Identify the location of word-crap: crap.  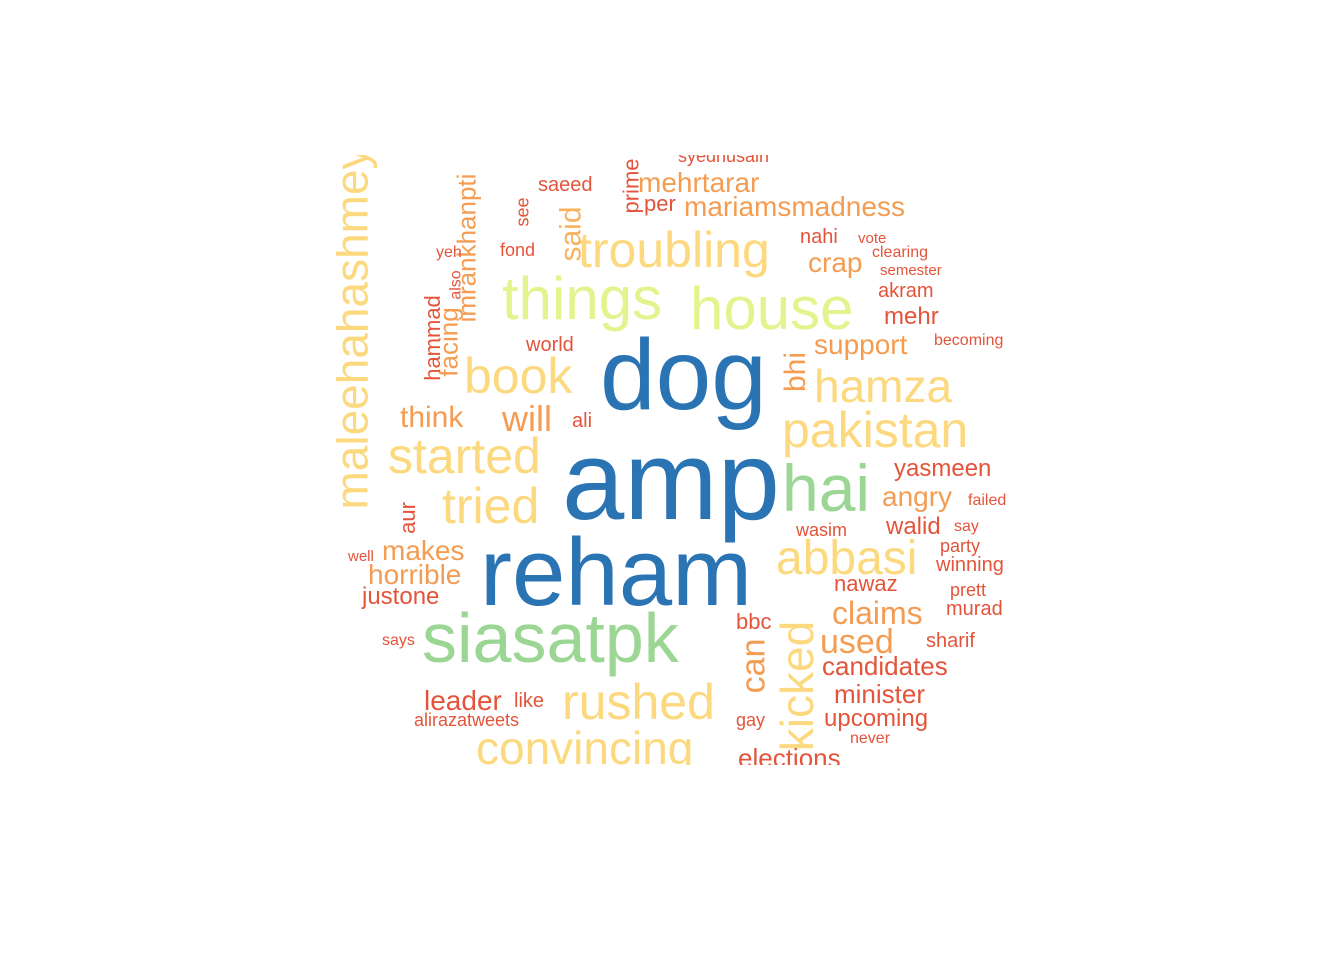
(835, 262).